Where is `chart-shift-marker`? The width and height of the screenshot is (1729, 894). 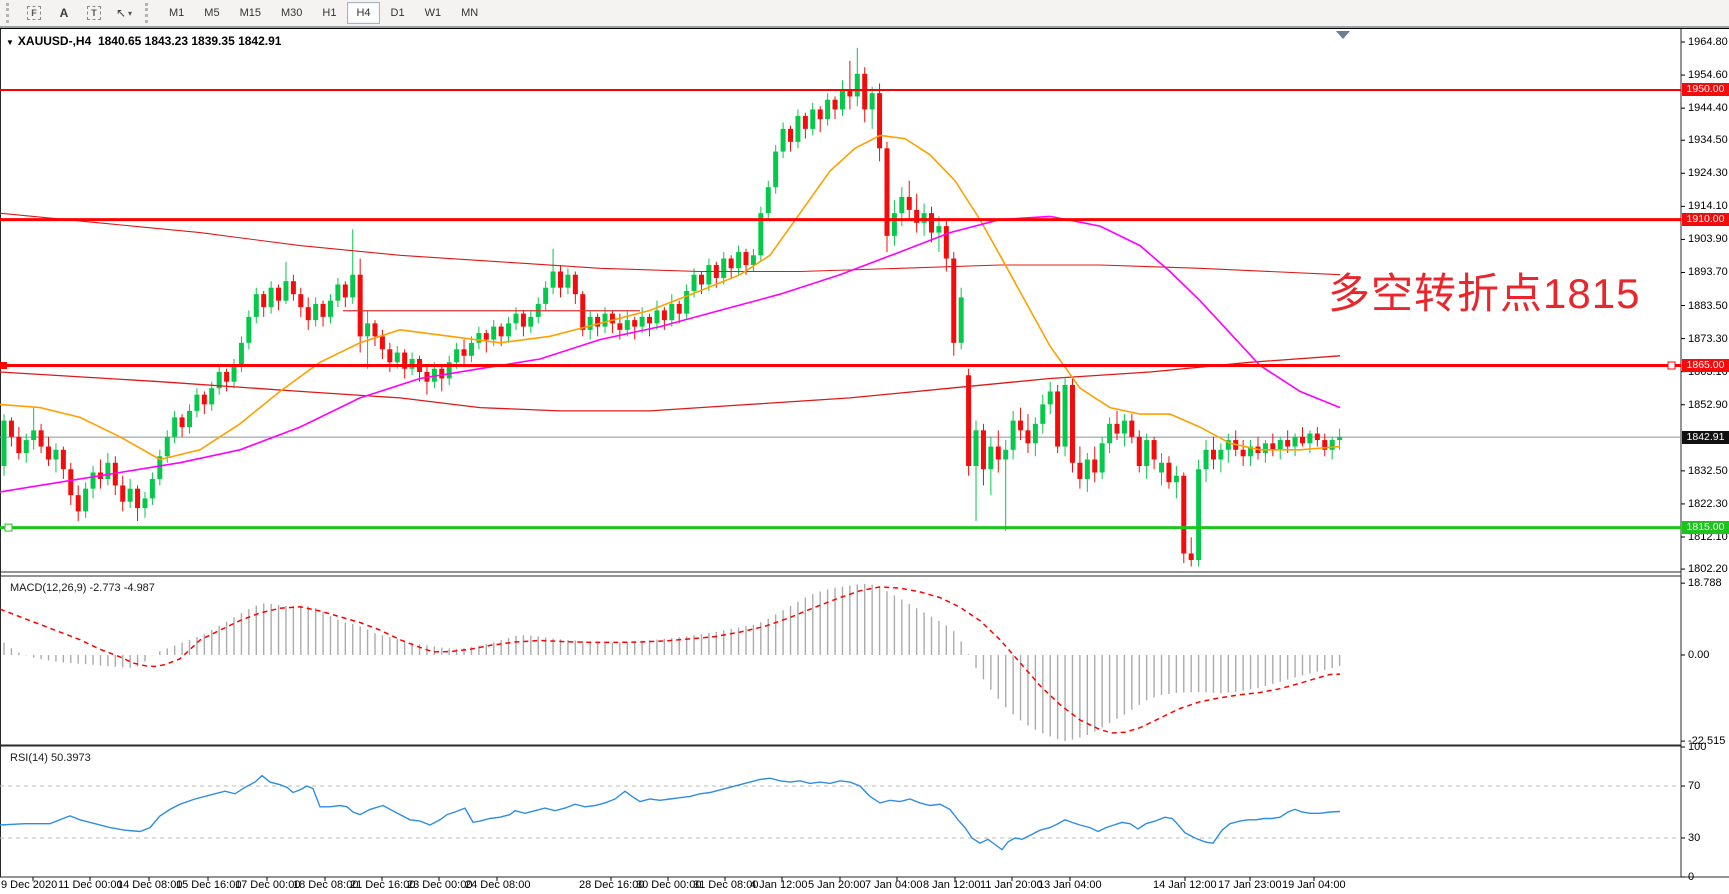
chart-shift-marker is located at coordinates (1343, 35).